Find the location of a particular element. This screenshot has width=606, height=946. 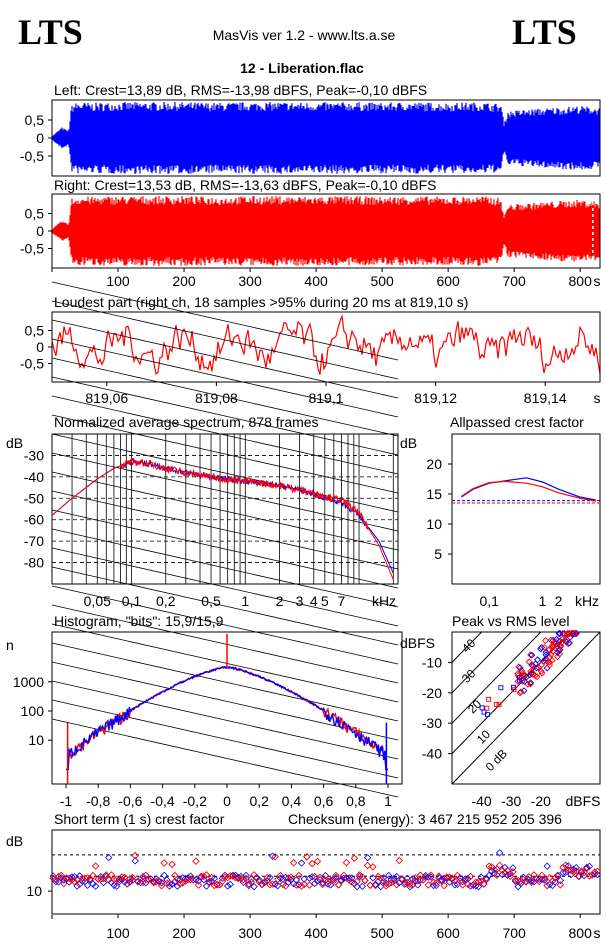

crest-xtick-label: 200 is located at coordinates (184, 933).